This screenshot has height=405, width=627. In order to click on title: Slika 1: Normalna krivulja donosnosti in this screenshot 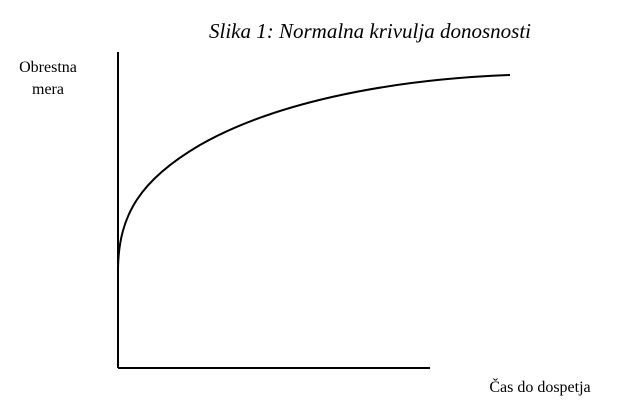, I will do `click(370, 31)`.